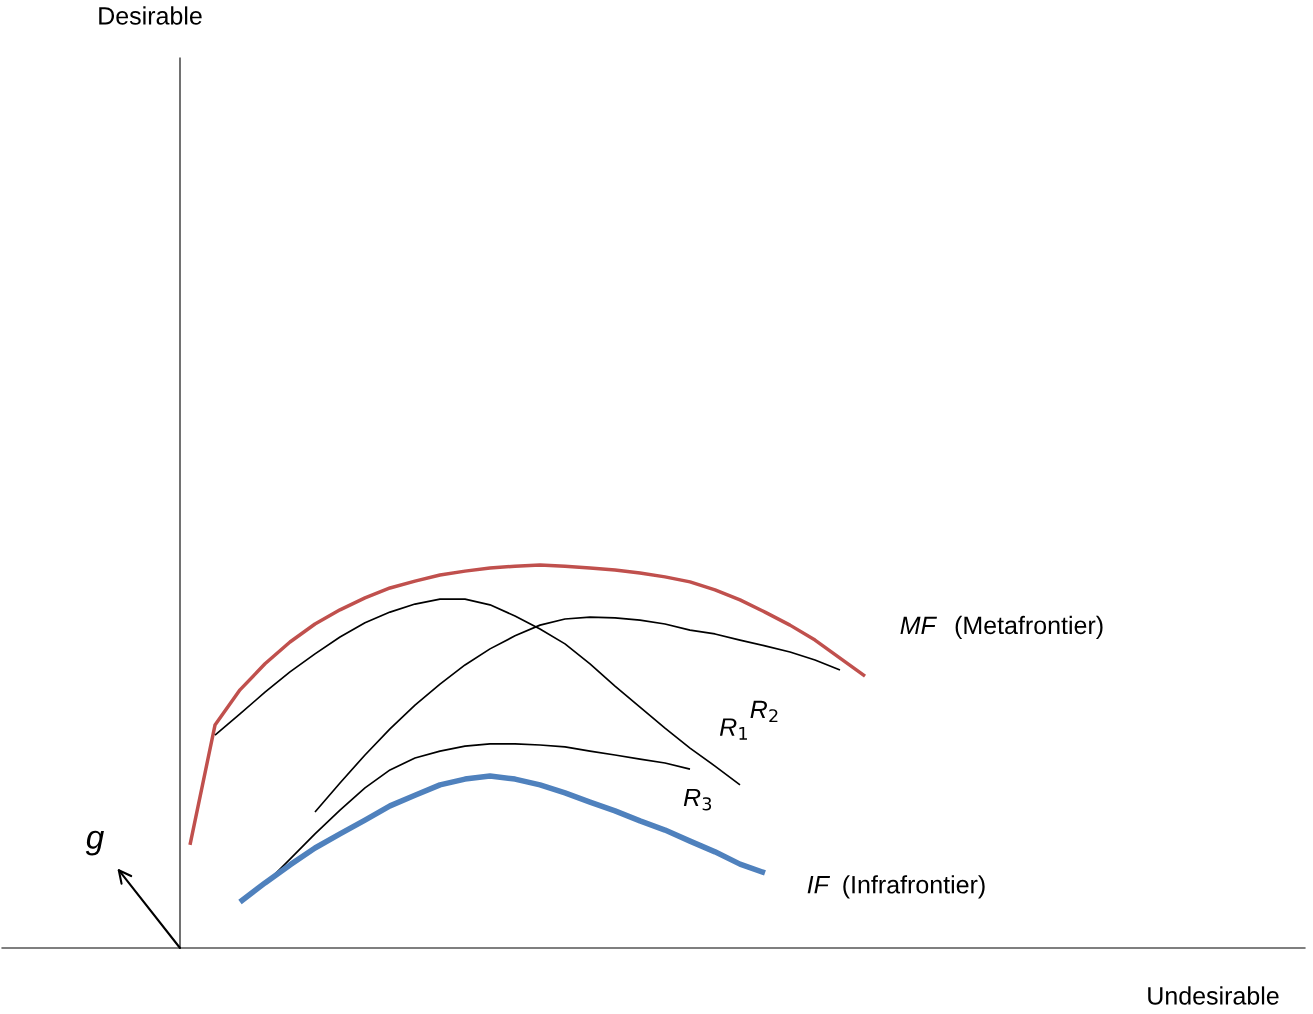 The height and width of the screenshot is (1014, 1313). What do you see at coordinates (733, 729) in the screenshot?
I see `series-label: R$_{1}$` at bounding box center [733, 729].